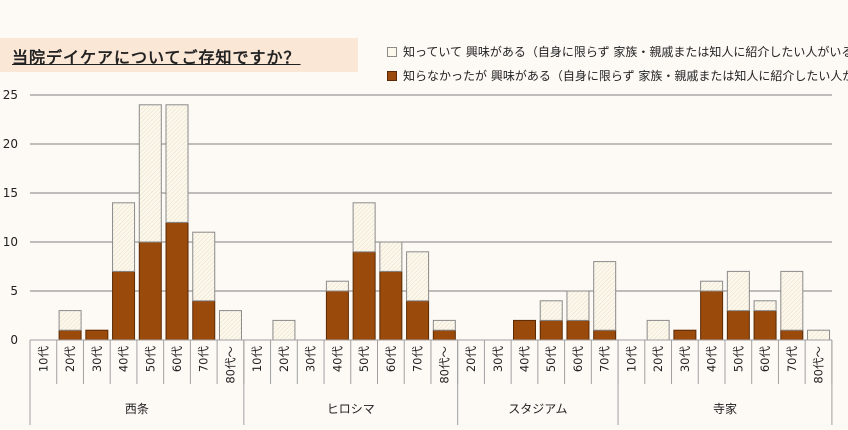  What do you see at coordinates (14, 340) in the screenshot?
I see `y-tick-label: 0` at bounding box center [14, 340].